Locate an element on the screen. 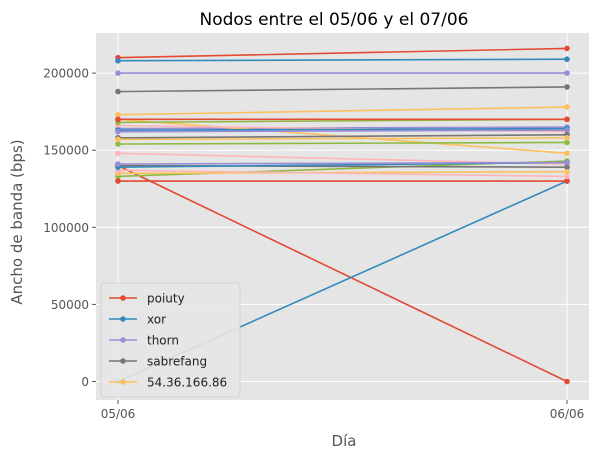 The image size is (601, 464). y-axis-label: Ancho de banda (bps) is located at coordinates (17, 221).